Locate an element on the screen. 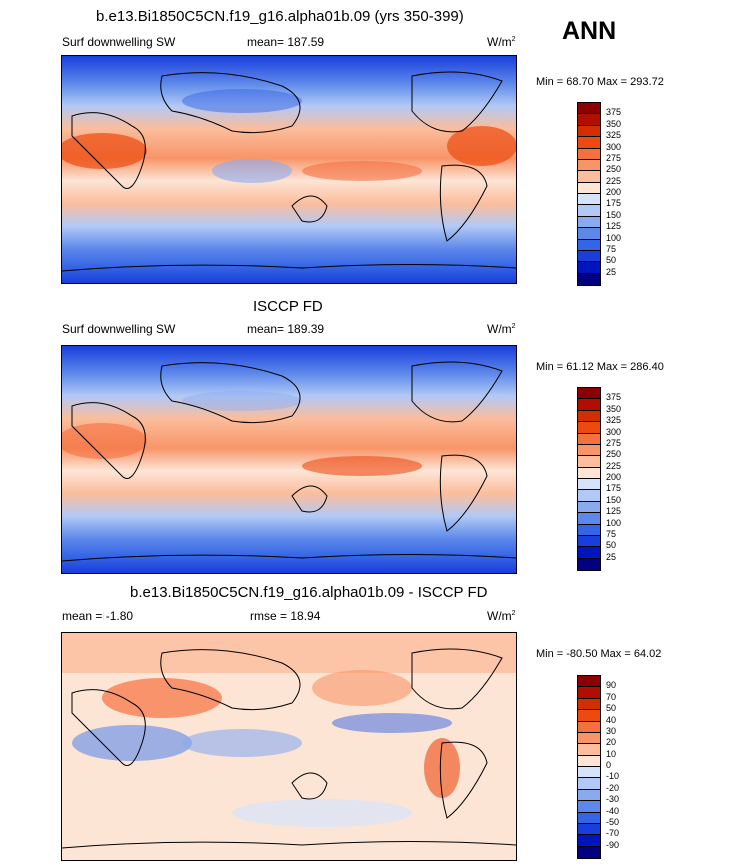  panel2-coastlines is located at coordinates (289, 461).